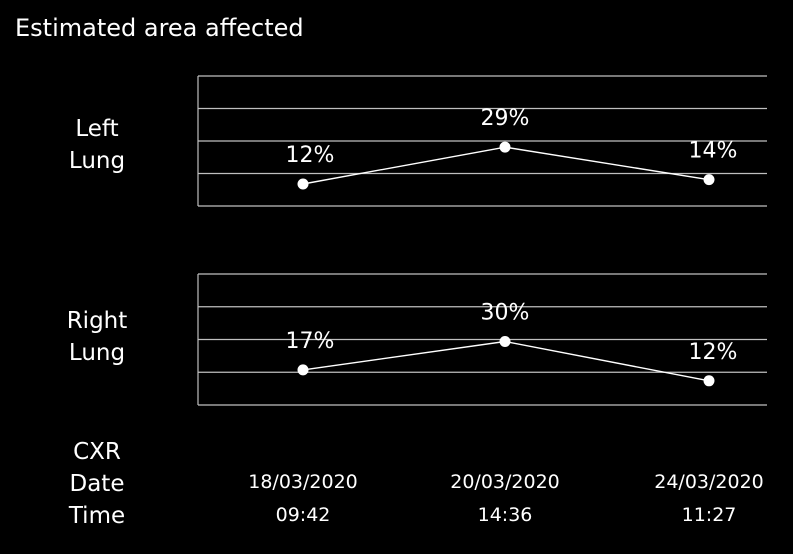 The width and height of the screenshot is (793, 554). I want to click on x-tick-date: 24/03/2020, so click(709, 482).